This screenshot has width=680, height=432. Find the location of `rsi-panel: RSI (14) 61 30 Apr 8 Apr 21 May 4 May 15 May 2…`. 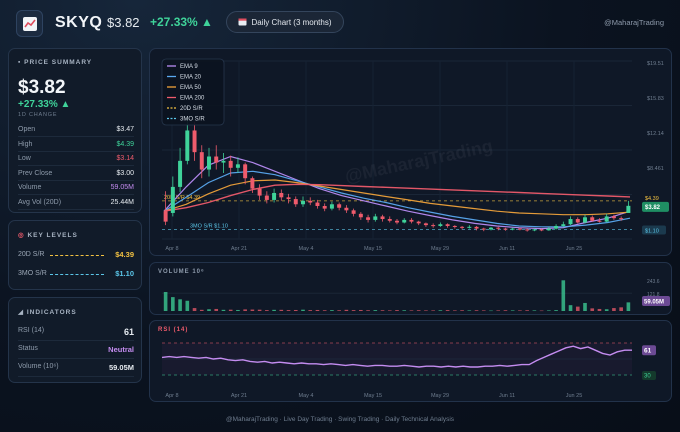

rsi-panel: RSI (14) 61 30 Apr 8 Apr 21 May 4 May 15 May 2… is located at coordinates (410, 361).